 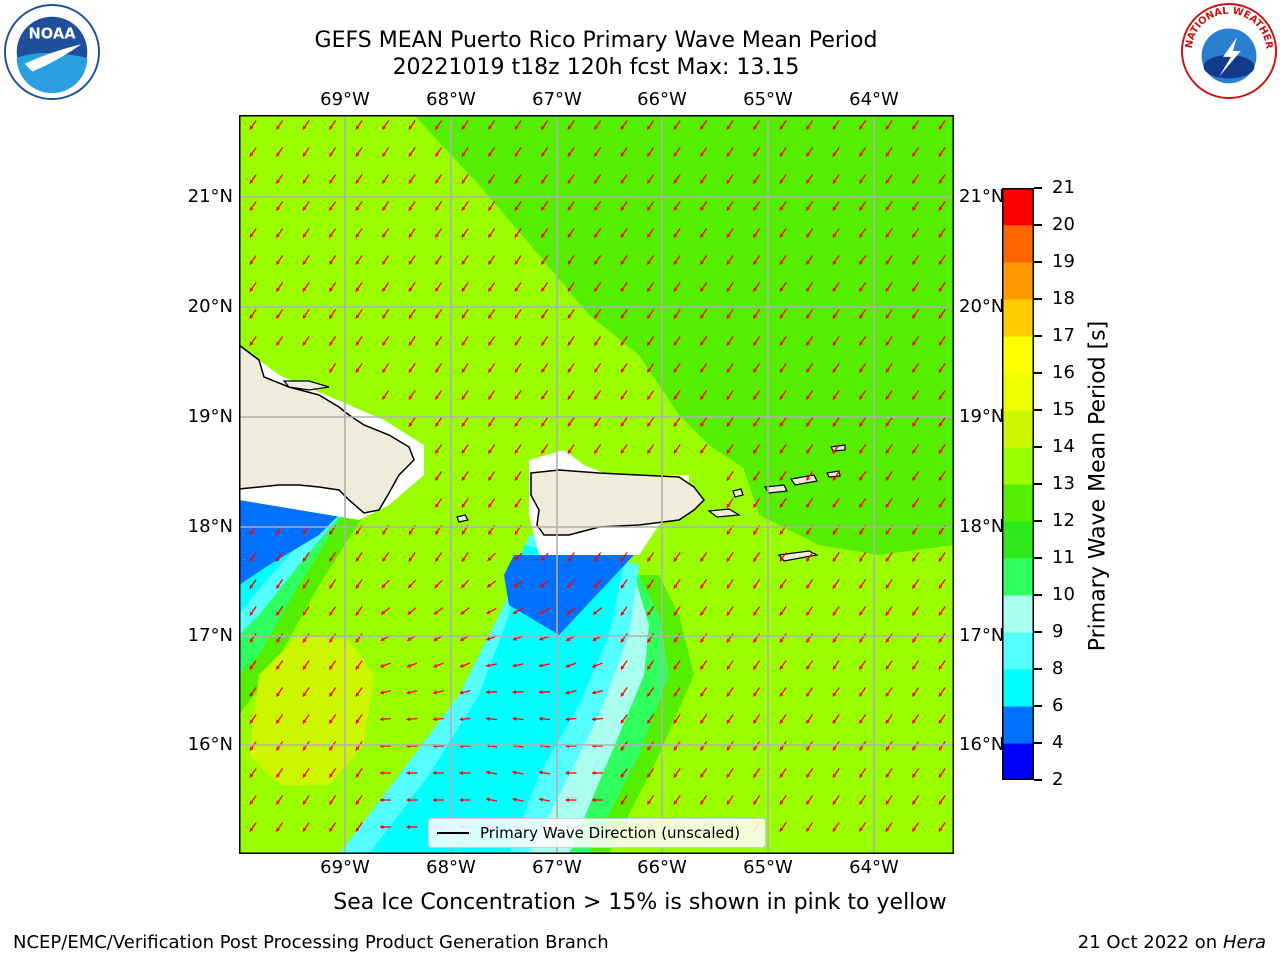 I want to click on land-puerto-rico, so click(x=617, y=502).